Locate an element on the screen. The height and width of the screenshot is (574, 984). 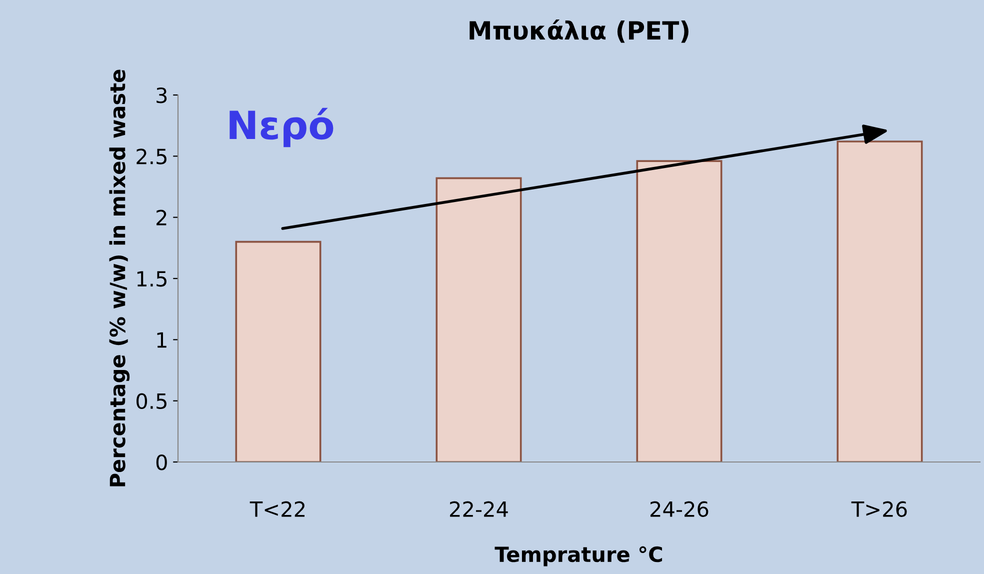
y-tick-label: 3 is located at coordinates (161, 95).